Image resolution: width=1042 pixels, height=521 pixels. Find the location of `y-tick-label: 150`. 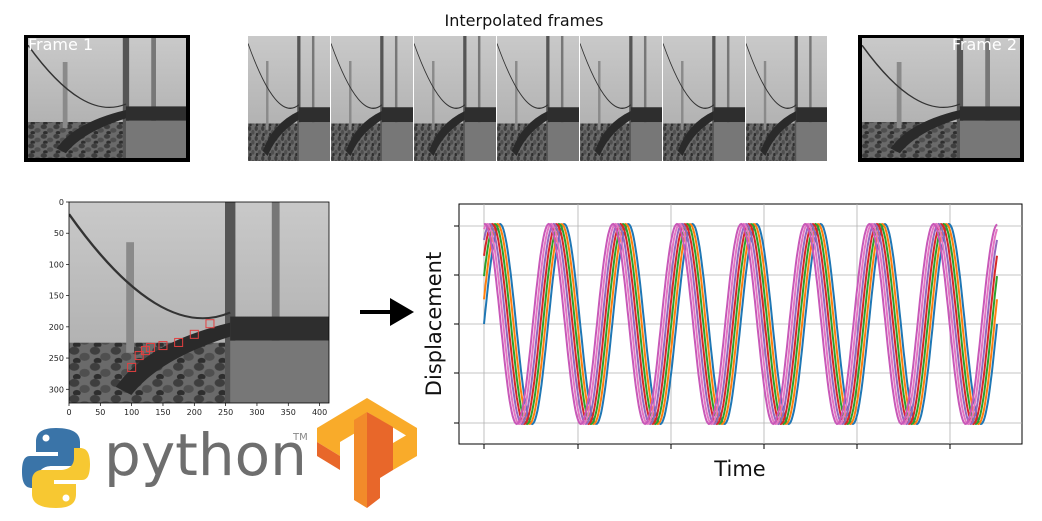

y-tick-label: 150 is located at coordinates (56, 296).